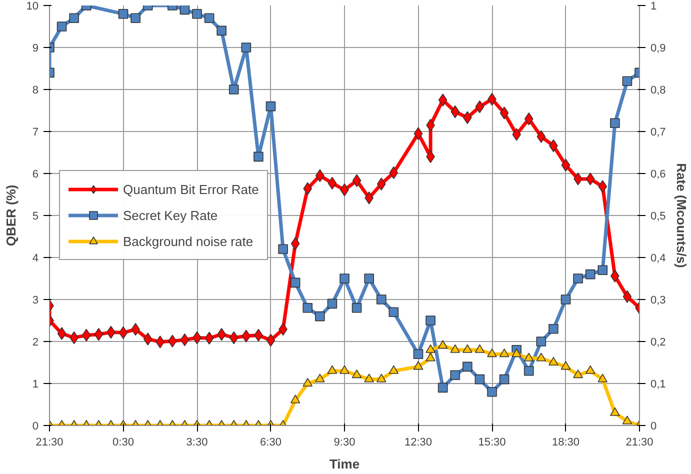 The image size is (691, 474). I want to click on y2-tick-label: 0,9, so click(658, 48).